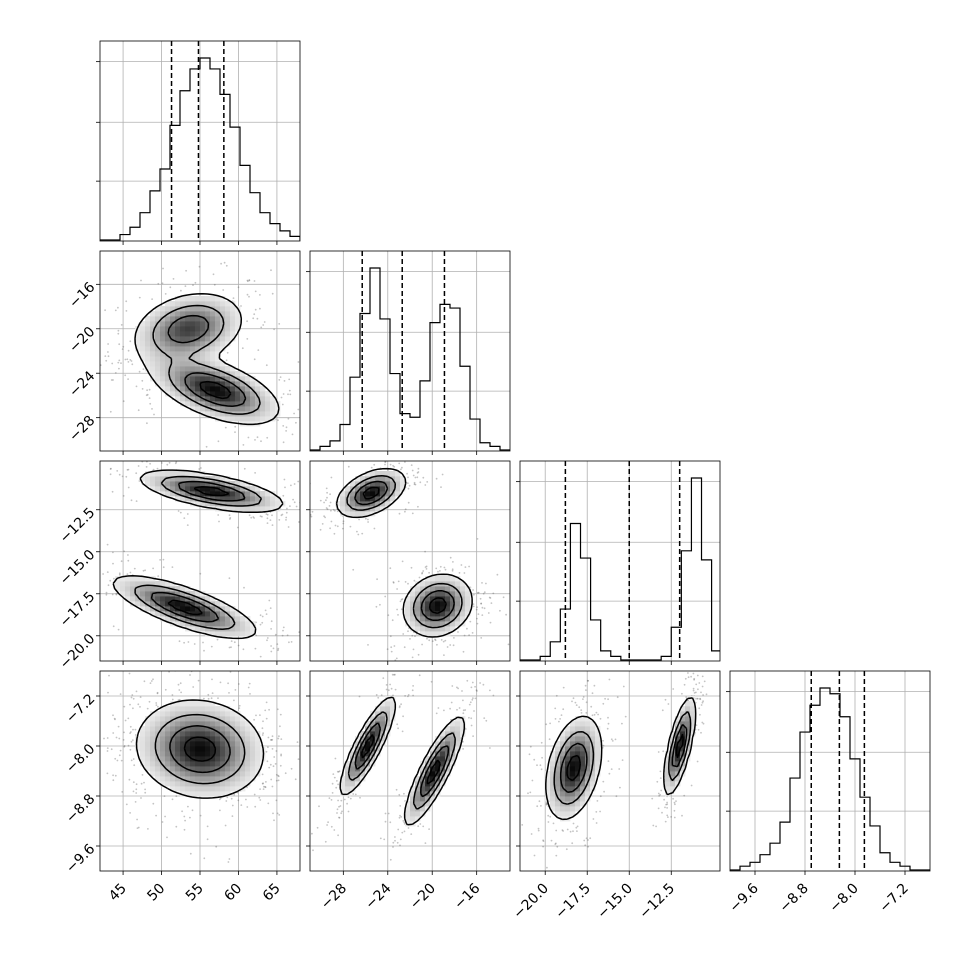 This screenshot has height=970, width=970. Describe the element at coordinates (666, 658) in the screenshot. I see `histogram-bar` at that location.